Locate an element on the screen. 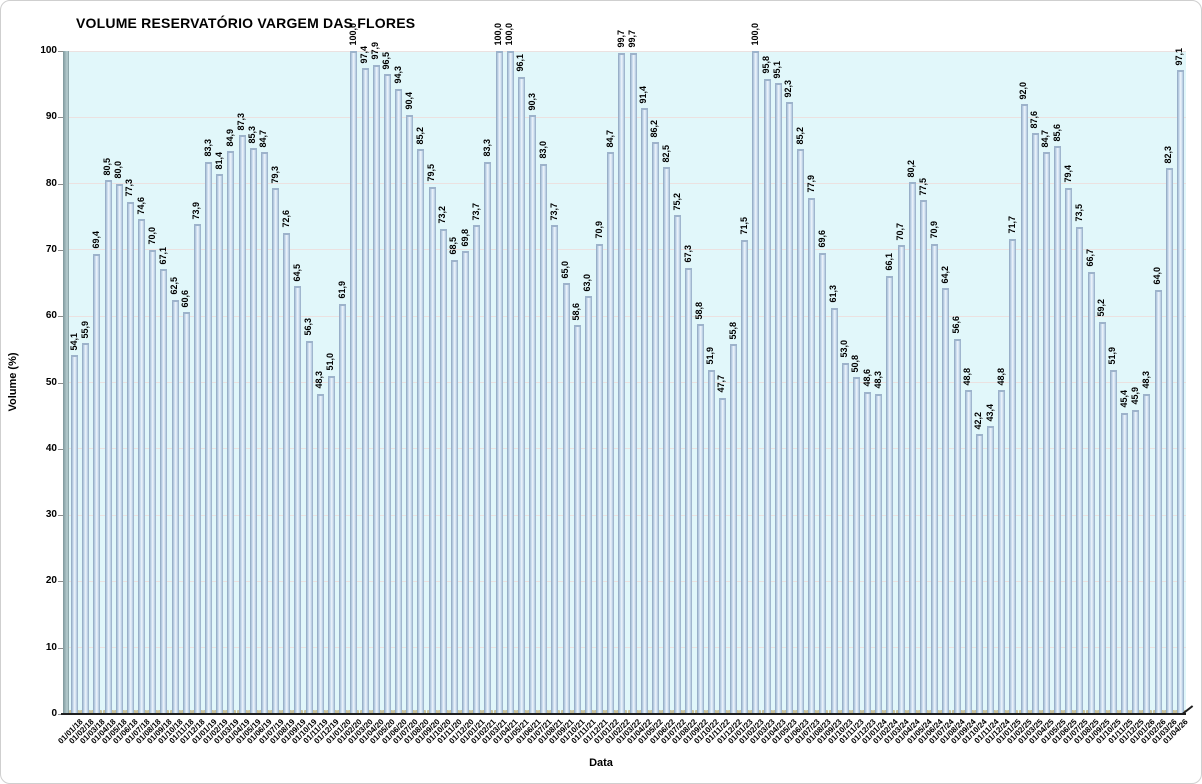  bar-value-label: 60,6 is located at coordinates (185, 298).